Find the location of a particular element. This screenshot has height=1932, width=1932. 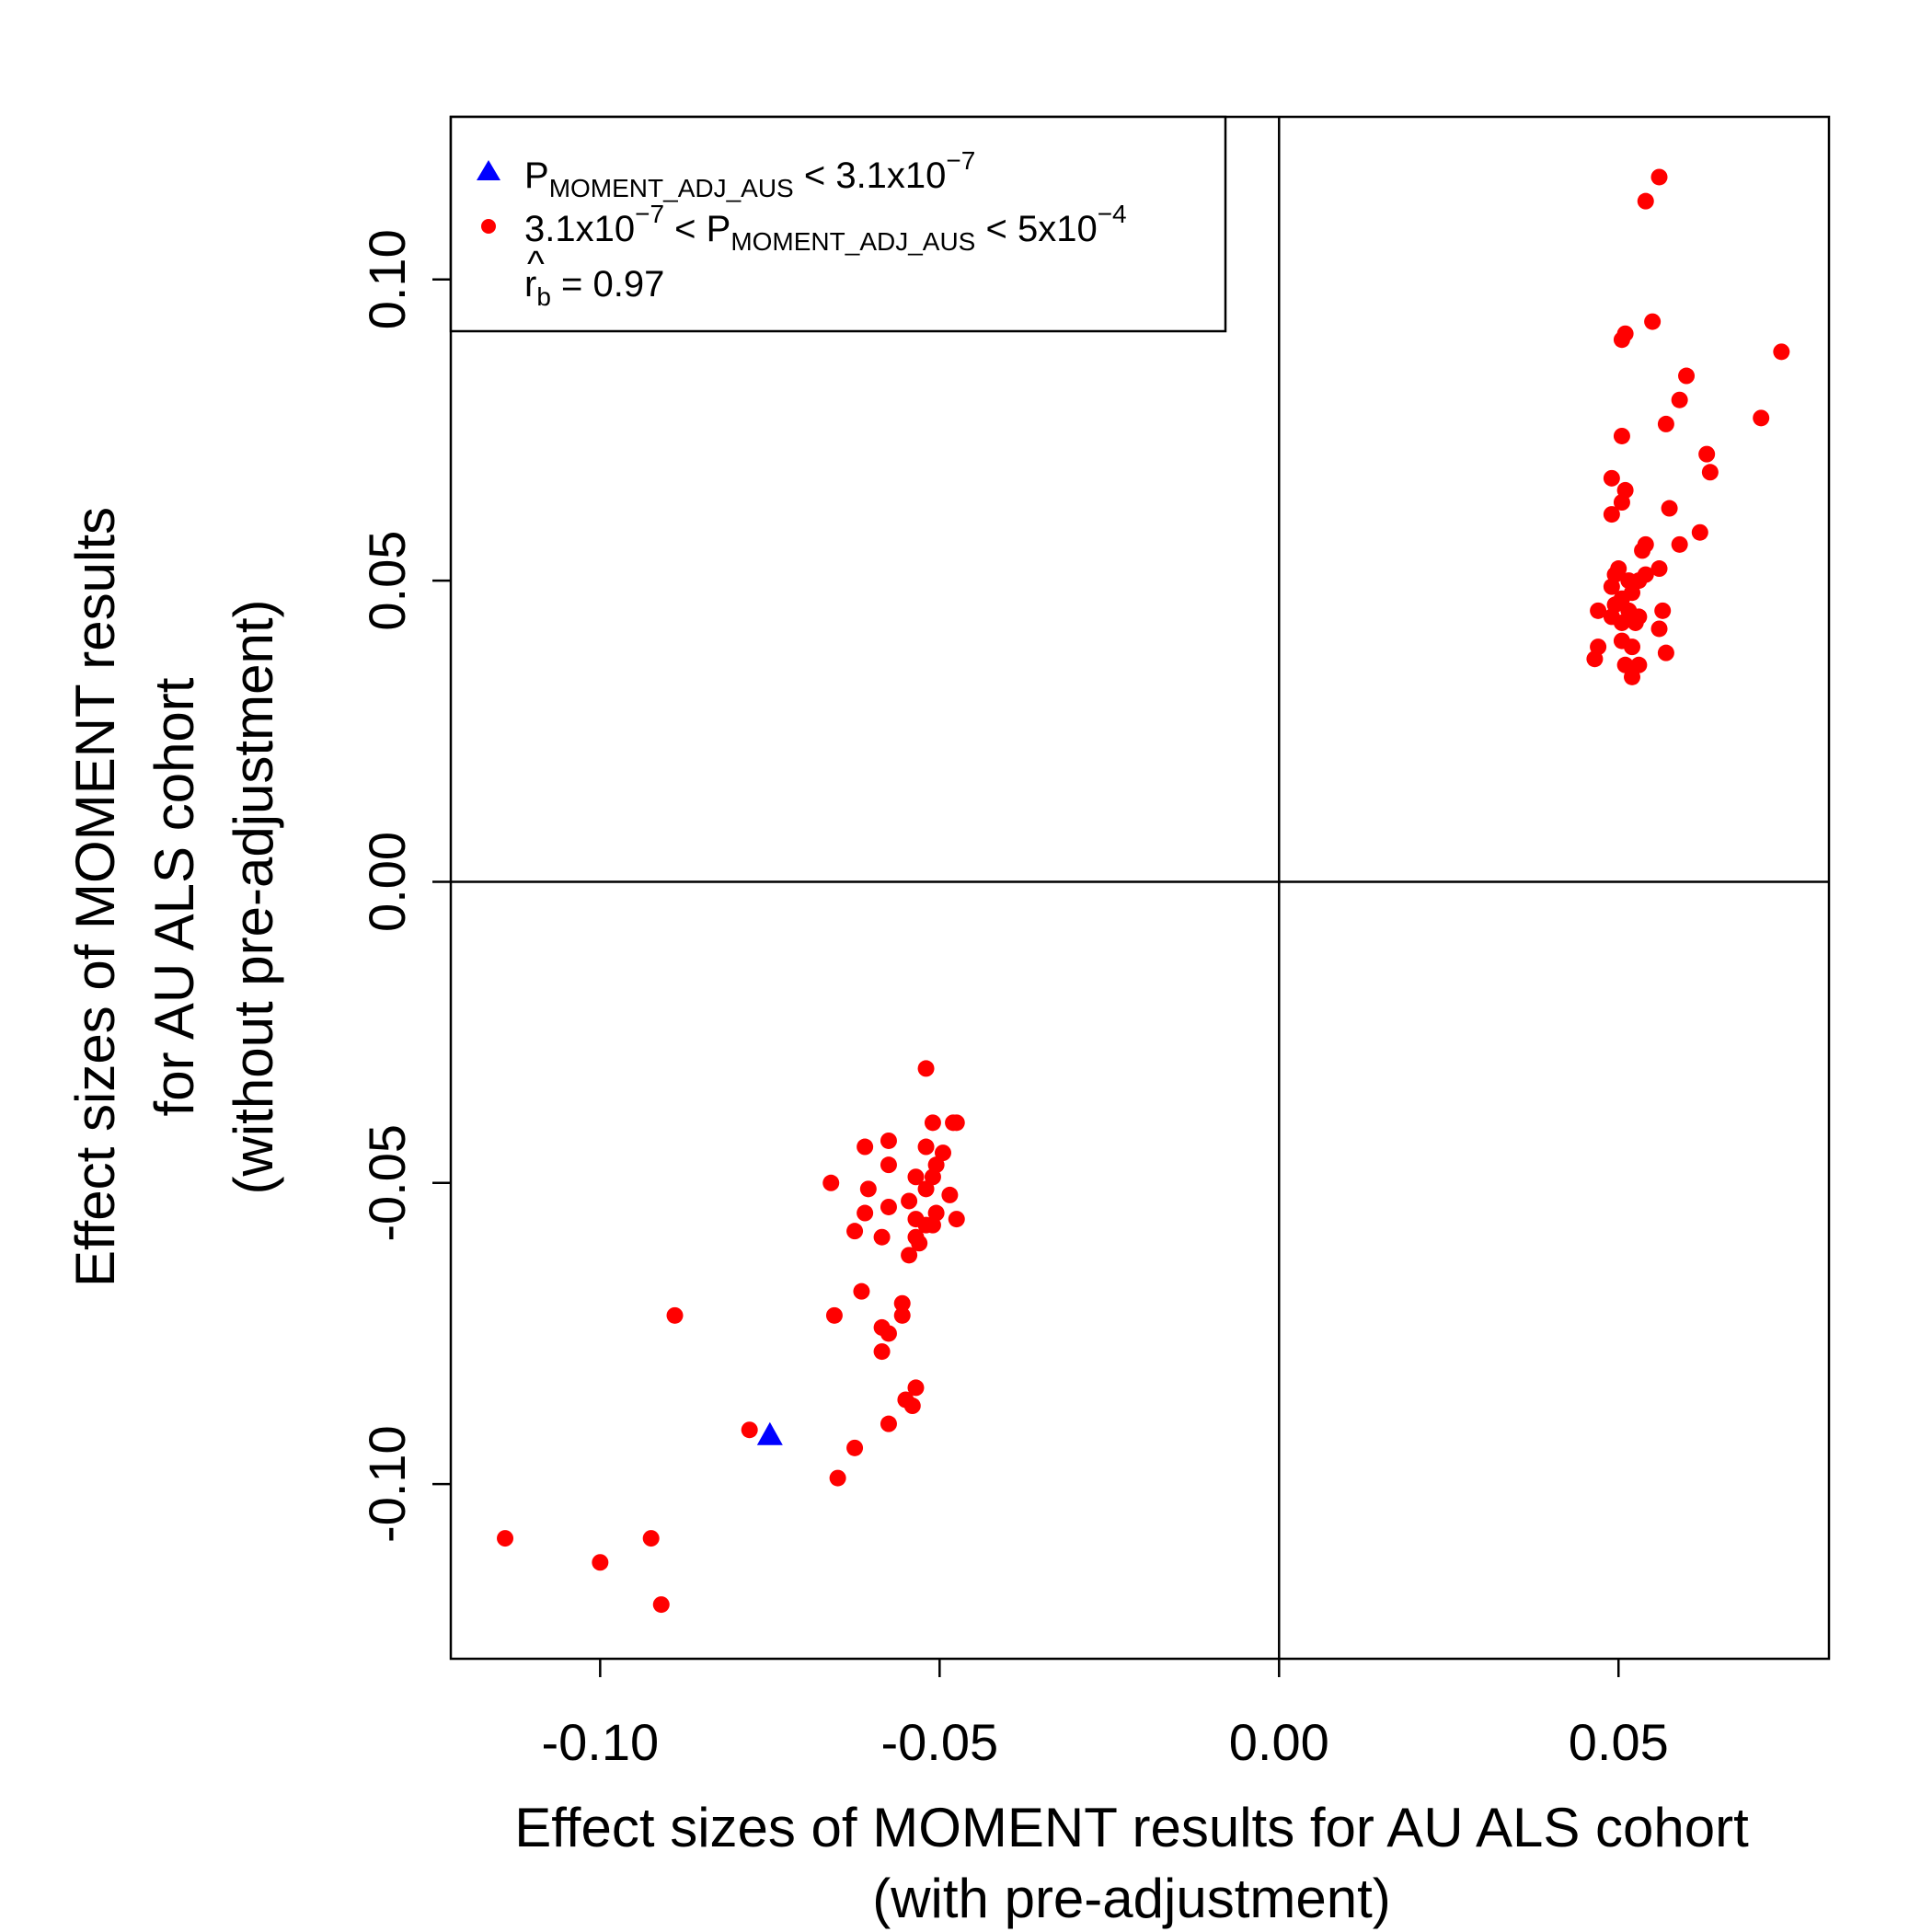

legend-stat-hat: ^ is located at coordinates (536, 264).